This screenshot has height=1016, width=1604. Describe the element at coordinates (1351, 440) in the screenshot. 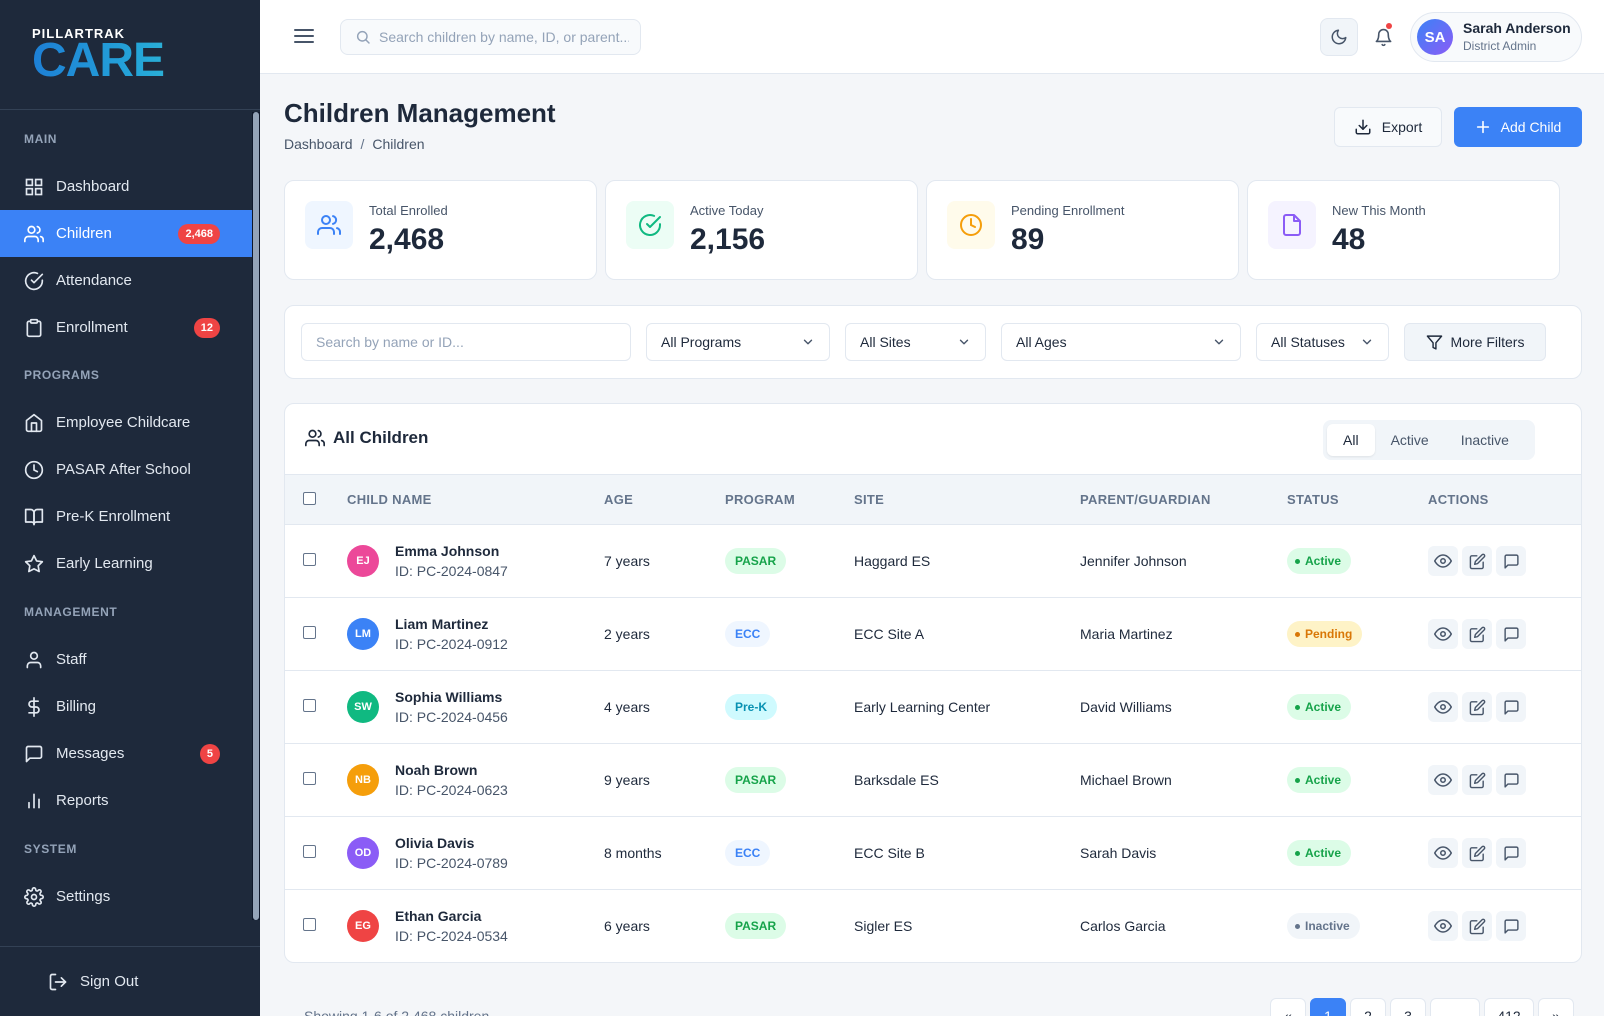

I see `tab-all: All` at that location.